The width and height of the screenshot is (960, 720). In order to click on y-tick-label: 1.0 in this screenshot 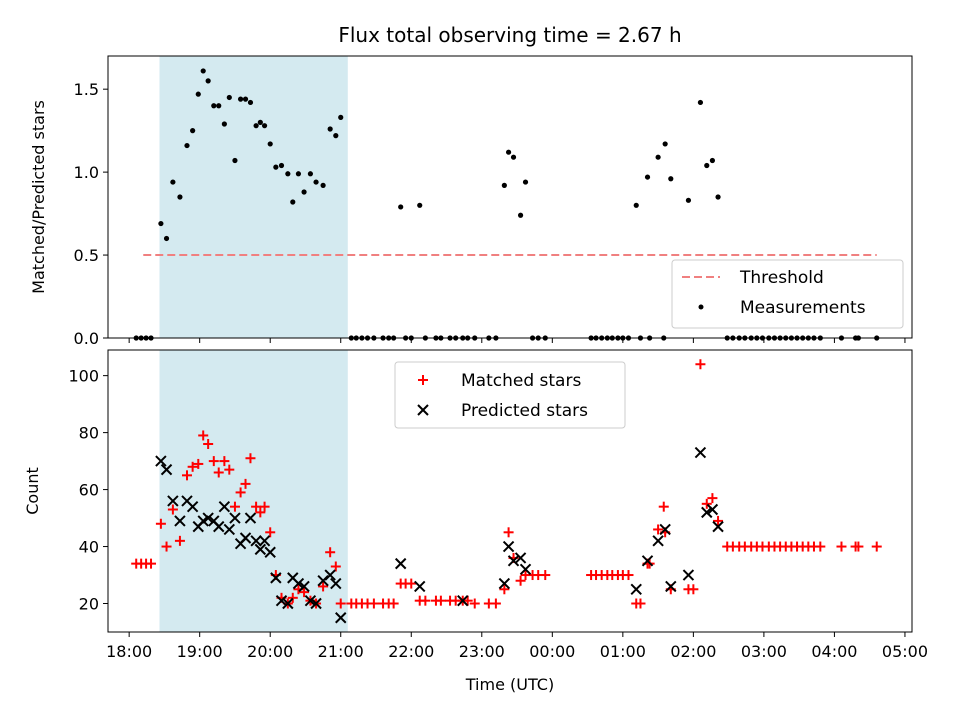, I will do `click(86, 172)`.